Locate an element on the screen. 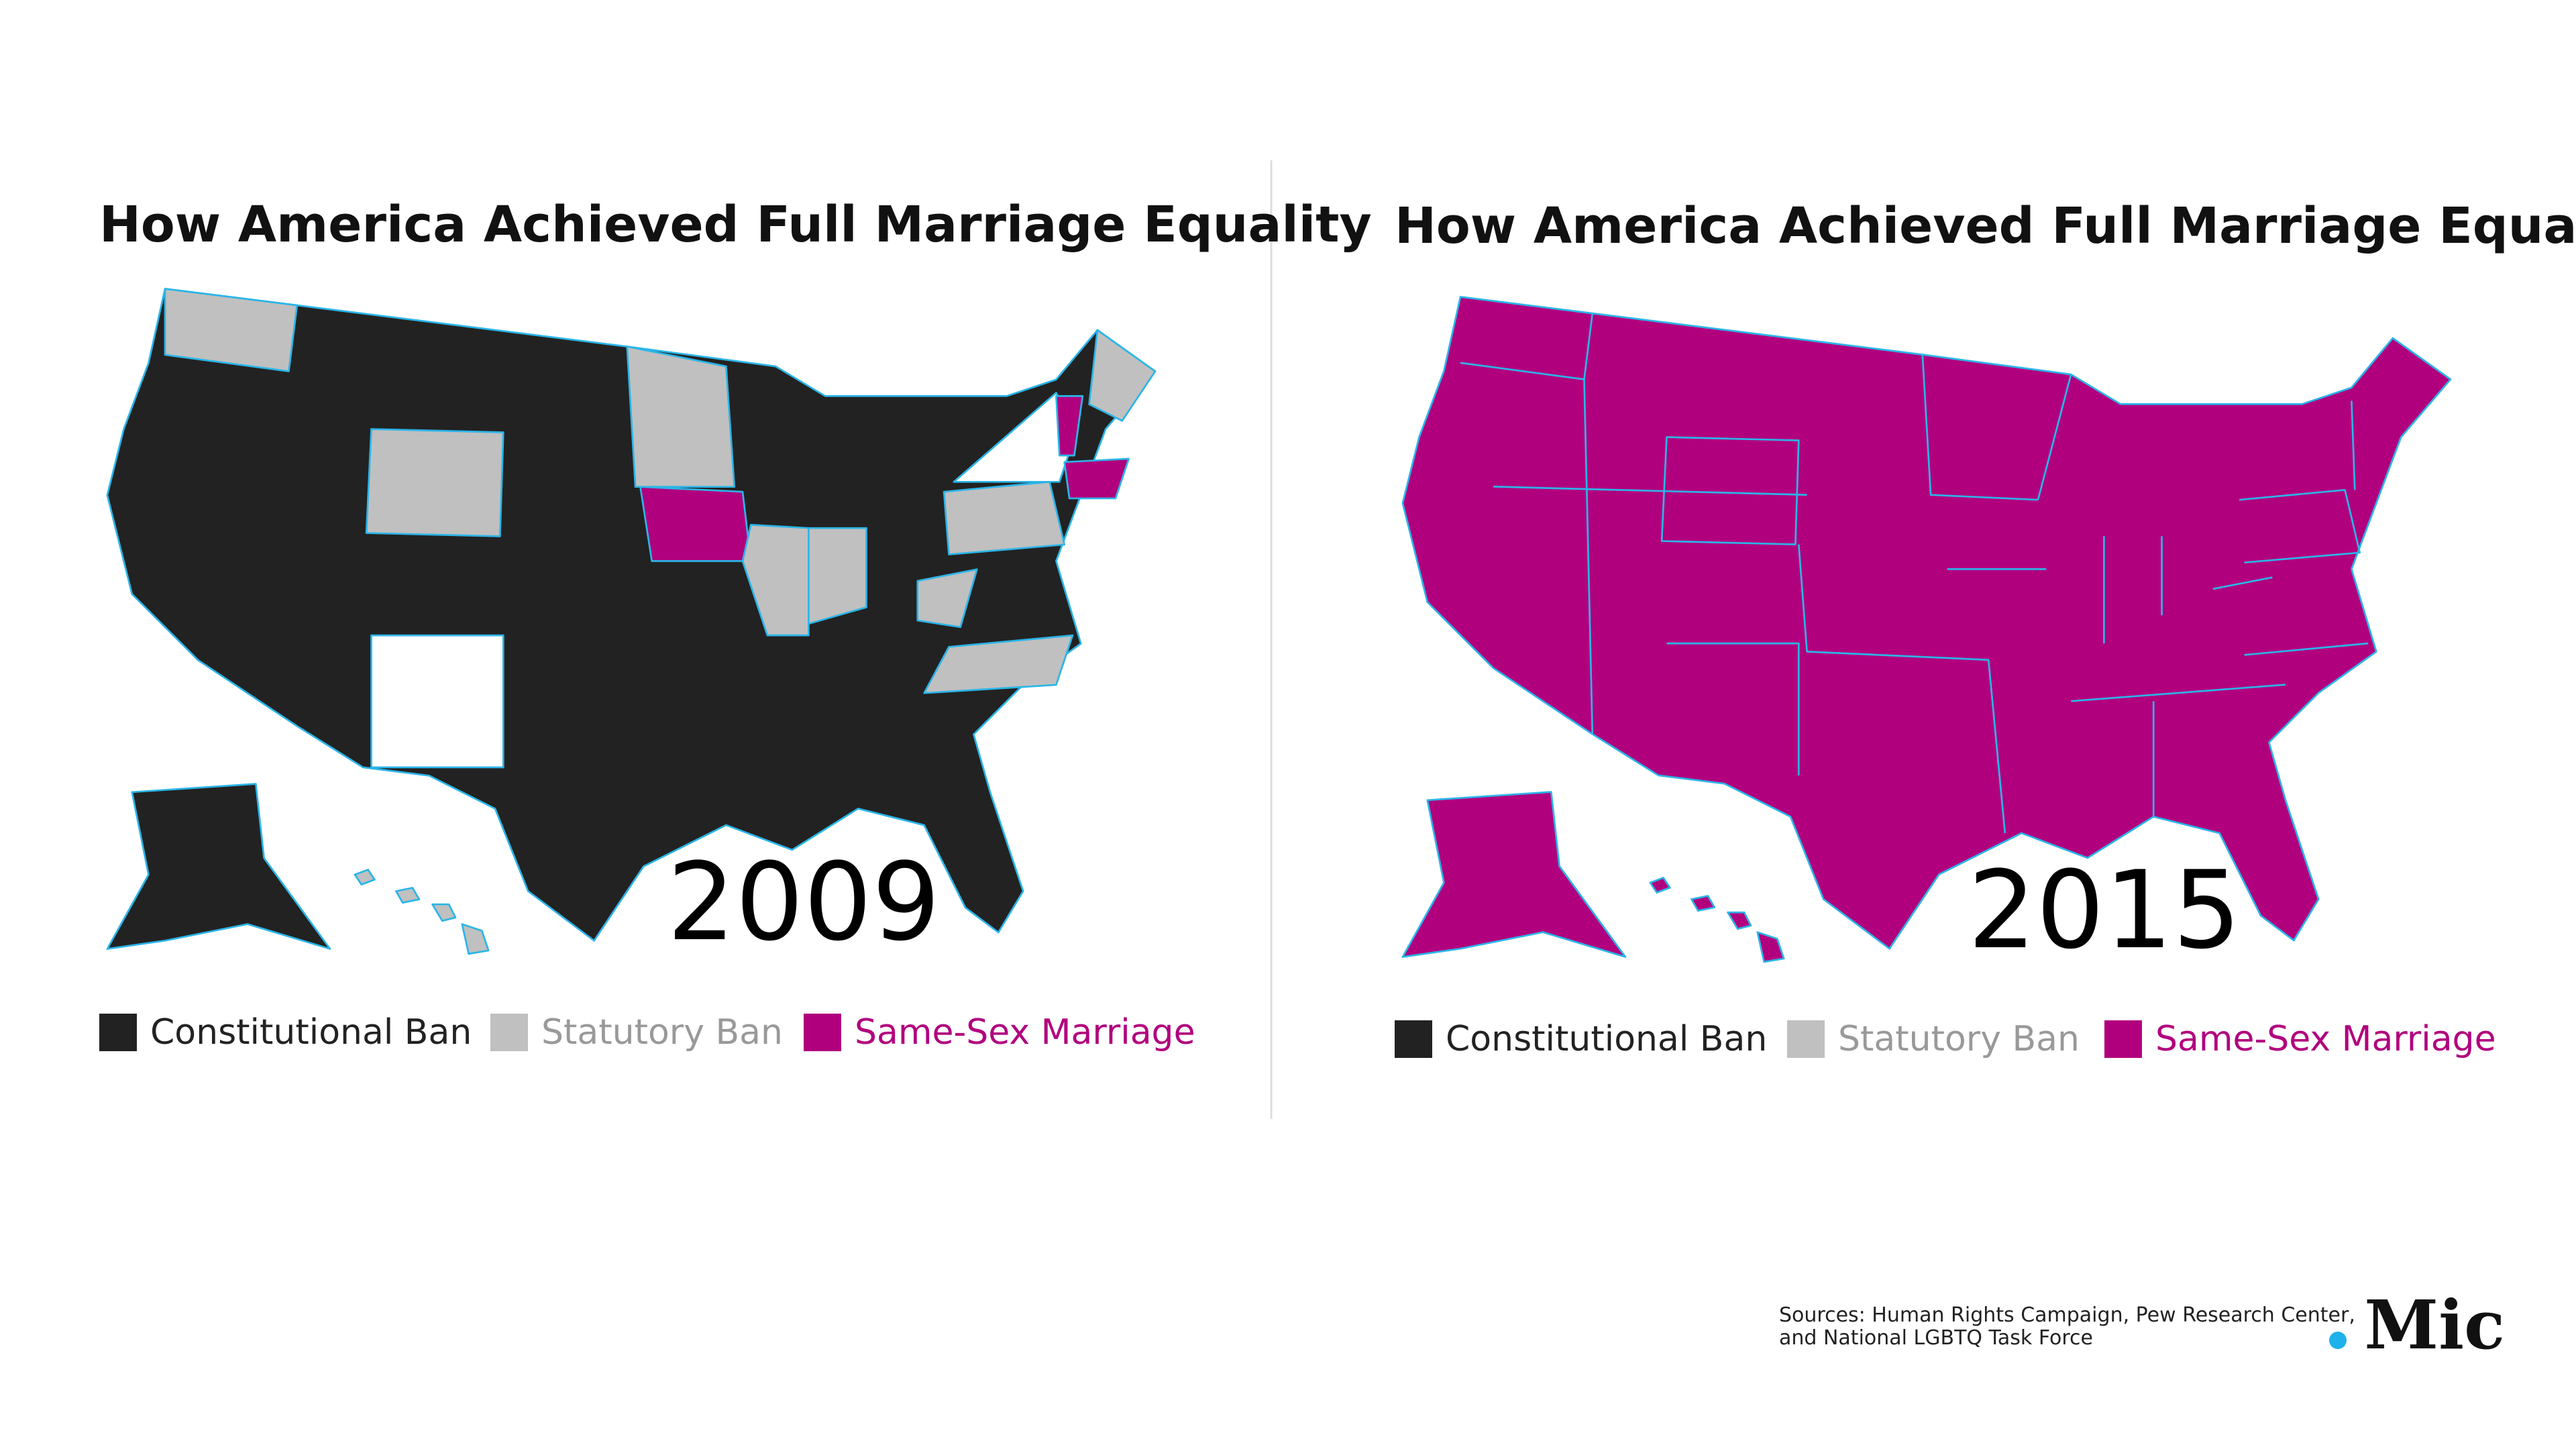  year: 2015 is located at coordinates (2104, 910).